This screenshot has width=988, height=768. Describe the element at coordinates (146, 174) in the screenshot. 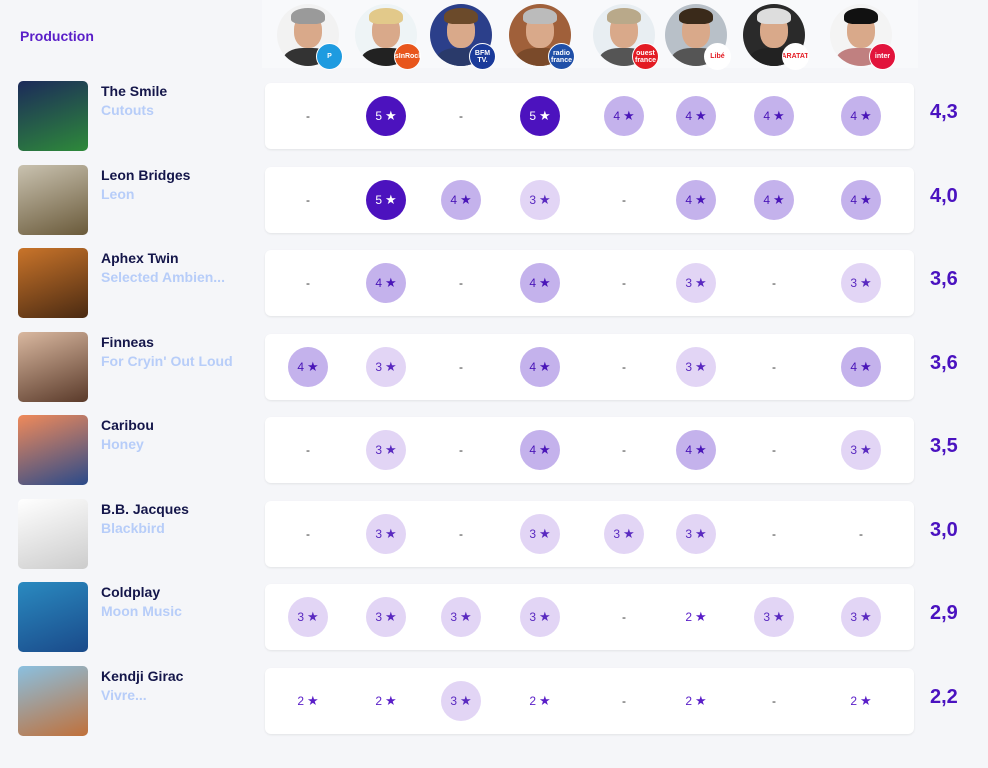

I see `artist-name: Leon Bridges` at that location.